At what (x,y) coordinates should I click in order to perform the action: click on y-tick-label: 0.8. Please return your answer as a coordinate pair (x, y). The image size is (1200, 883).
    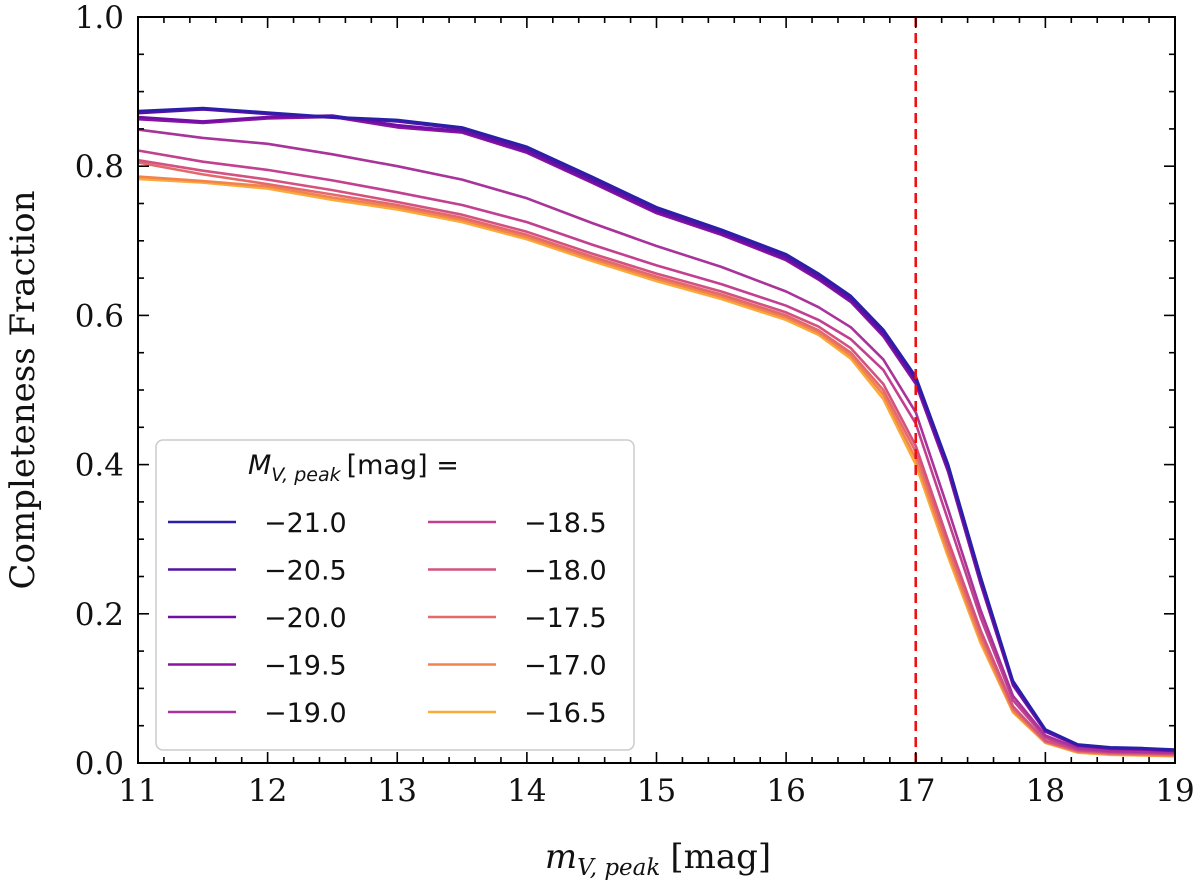
    Looking at the image, I should click on (99, 167).